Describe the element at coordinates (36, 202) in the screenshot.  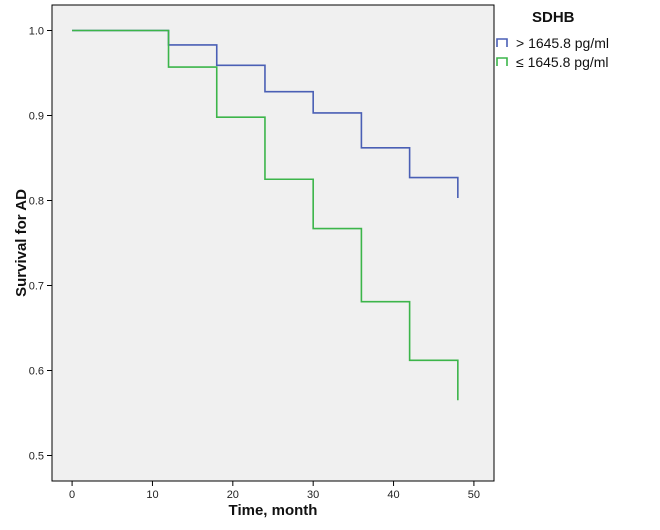
I see `y-tick-label: 0.8` at that location.